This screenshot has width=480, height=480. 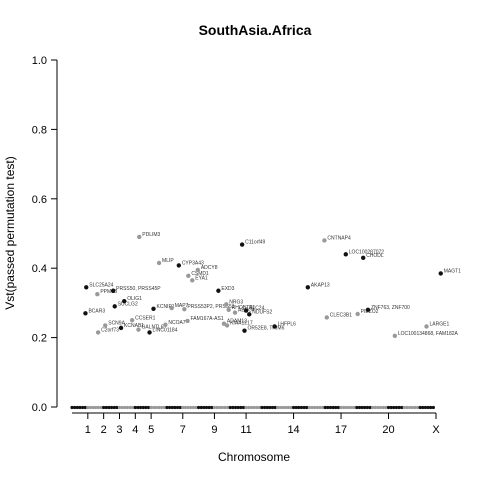 I want to click on x-tick-label: 9, so click(x=214, y=430).